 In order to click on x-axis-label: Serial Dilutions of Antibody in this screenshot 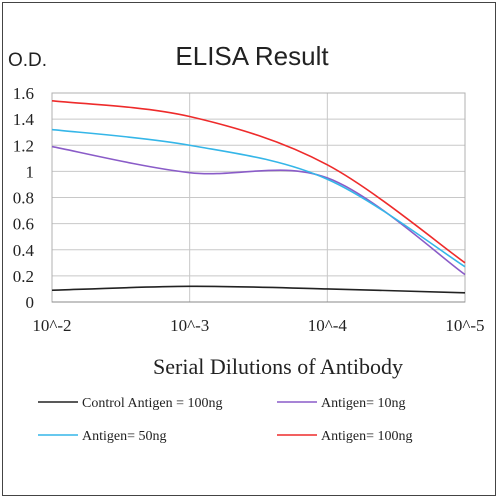, I will do `click(278, 366)`.